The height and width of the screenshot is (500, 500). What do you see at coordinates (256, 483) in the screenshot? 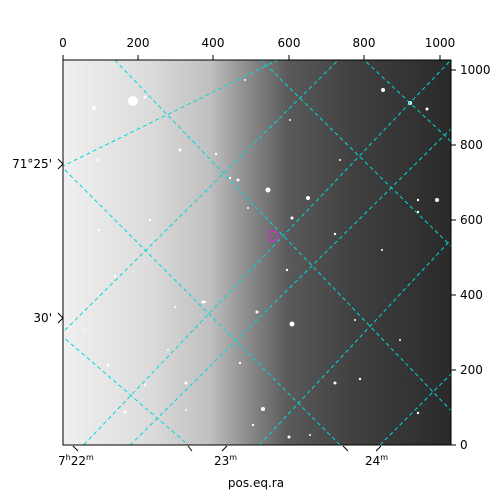
I see `x-axis-title: pos.eq.ra` at bounding box center [256, 483].